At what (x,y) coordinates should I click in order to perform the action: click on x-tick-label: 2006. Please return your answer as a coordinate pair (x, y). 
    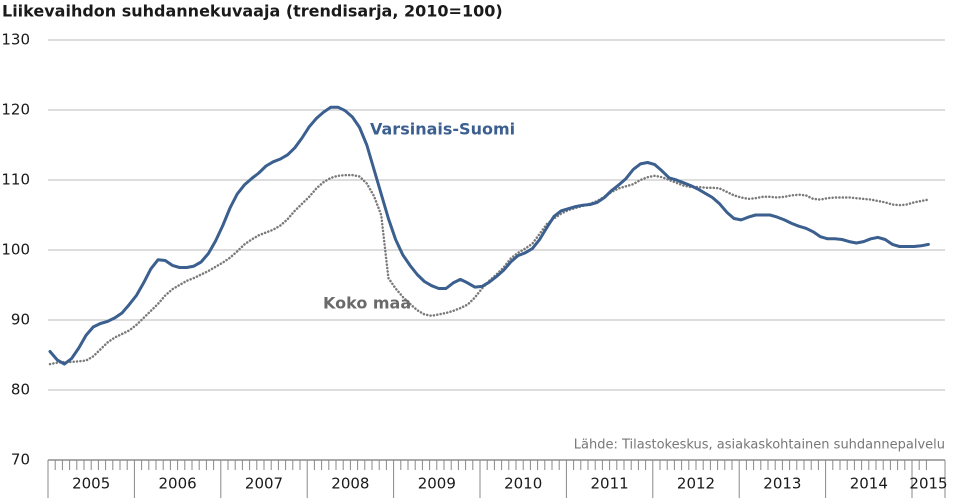
    Looking at the image, I should click on (178, 484).